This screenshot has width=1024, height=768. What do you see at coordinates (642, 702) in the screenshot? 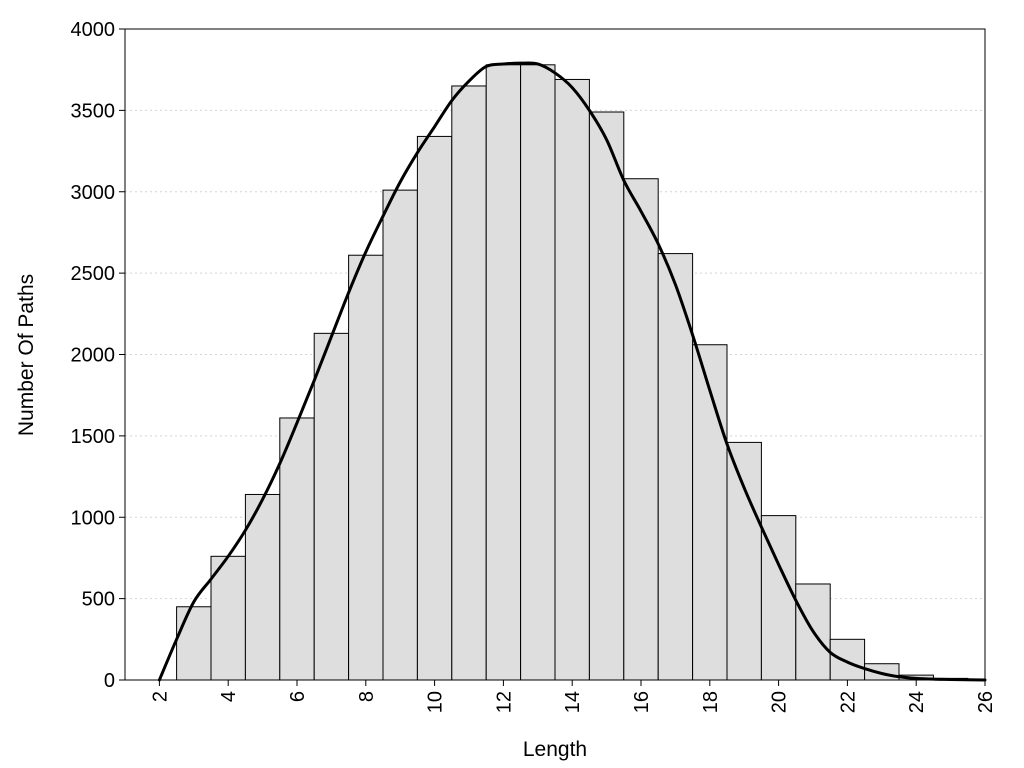
I see `x-tick-label: 16` at bounding box center [642, 702].